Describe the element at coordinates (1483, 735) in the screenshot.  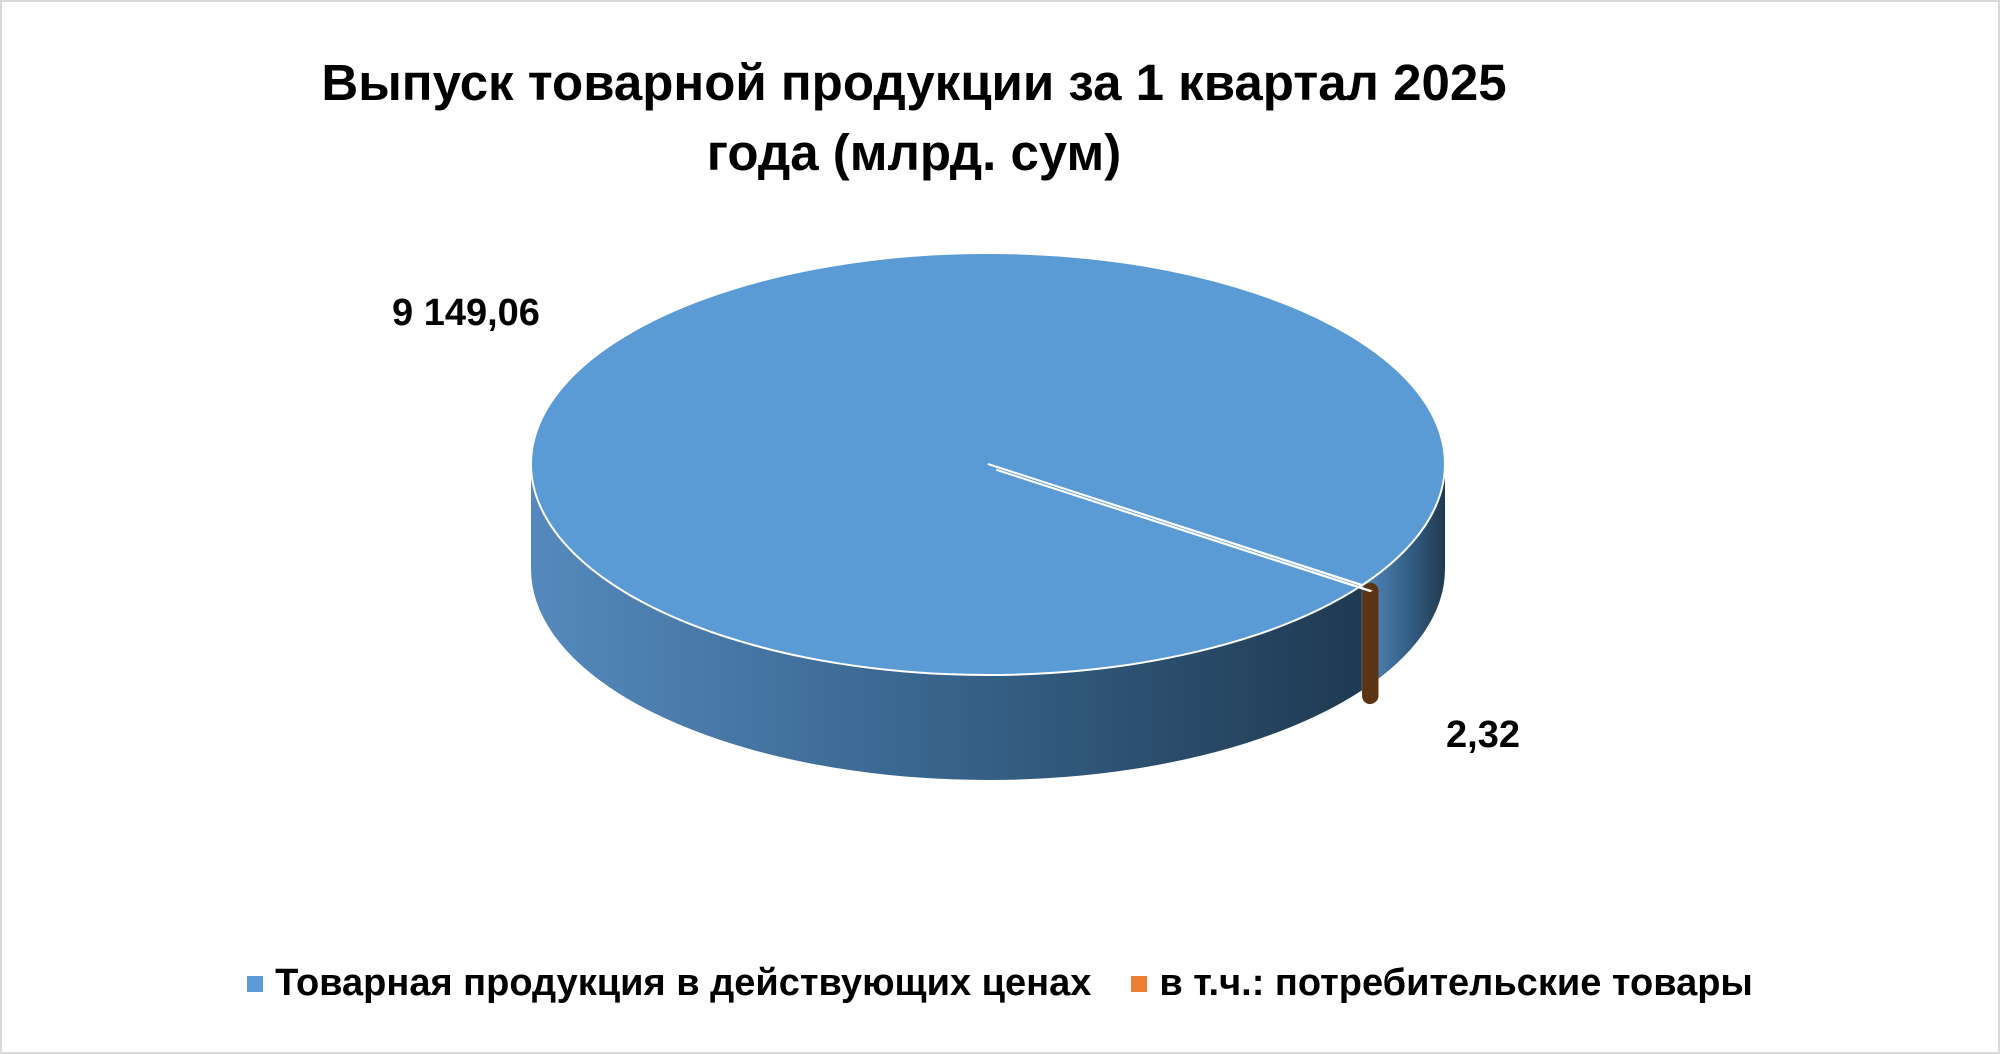
I see `data-label: 2,32` at that location.